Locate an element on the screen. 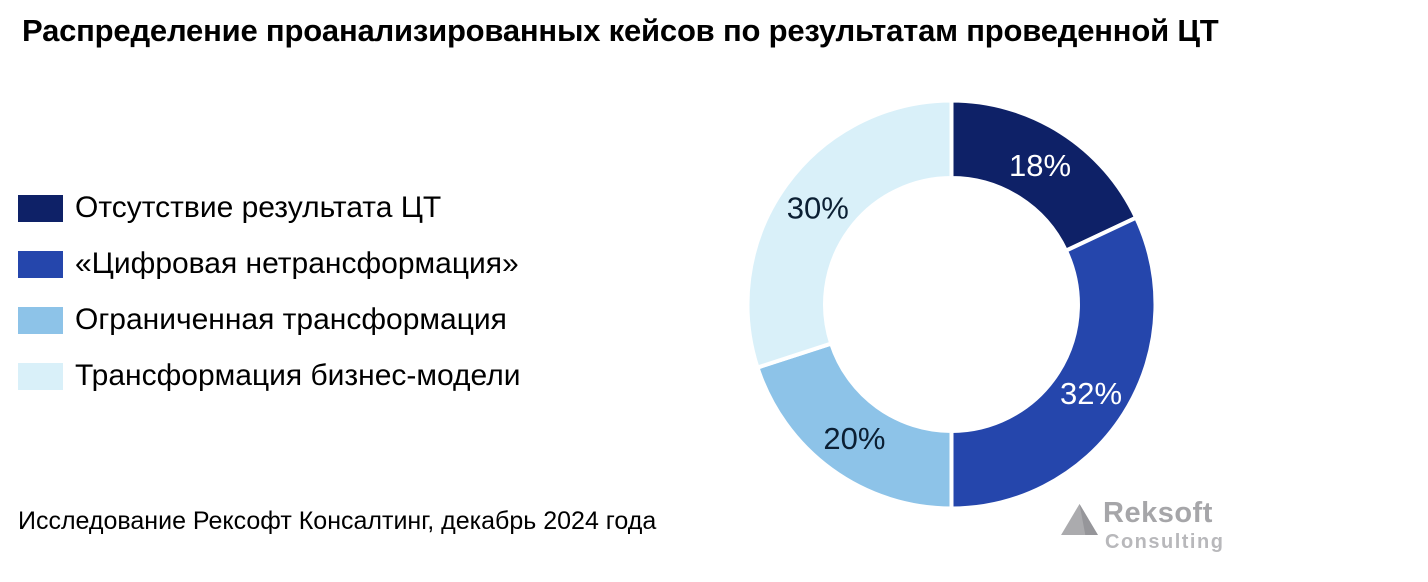 This screenshot has height=582, width=1428. legend-item: Отсутствие результата ЦТ is located at coordinates (269, 208).